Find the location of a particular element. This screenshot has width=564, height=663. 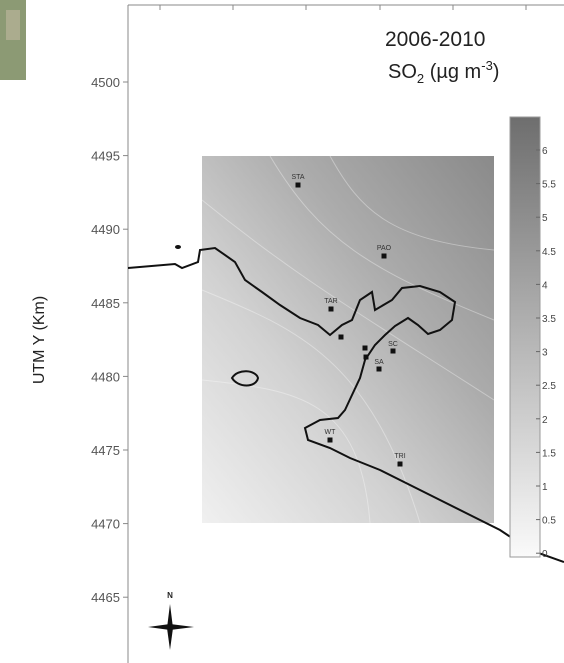

island is located at coordinates (245, 378).